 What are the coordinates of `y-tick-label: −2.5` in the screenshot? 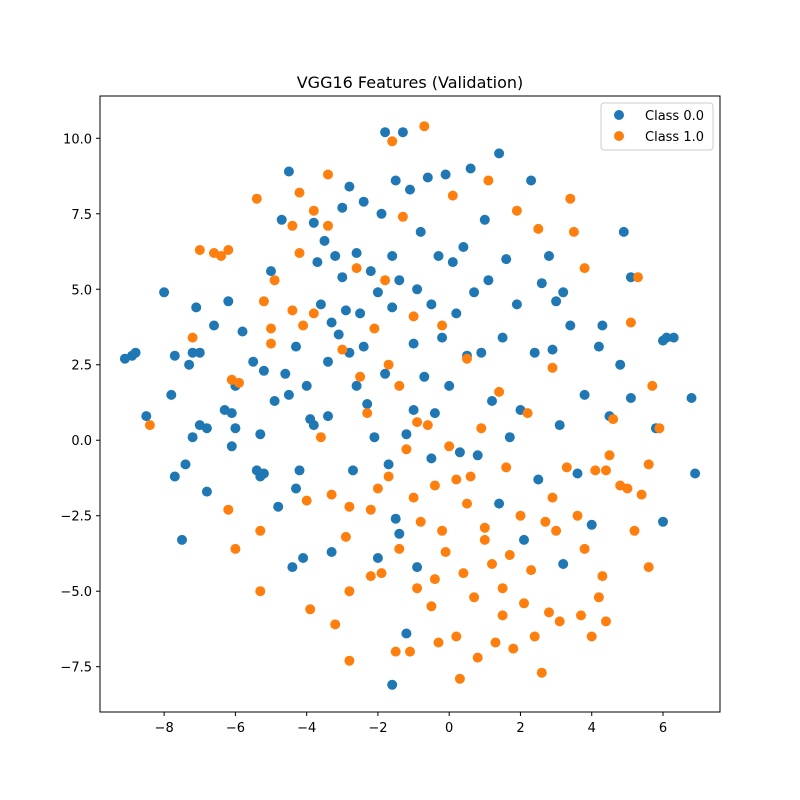 It's located at (76, 517).